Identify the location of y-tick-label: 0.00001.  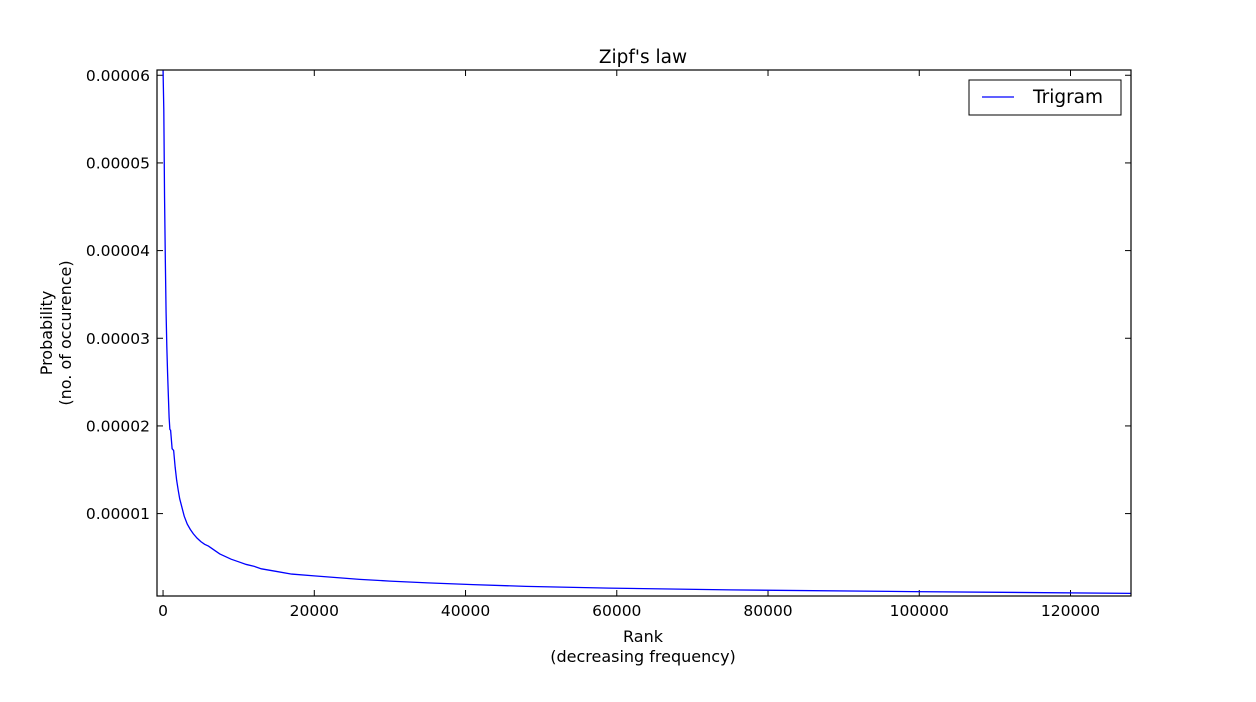
(118, 514).